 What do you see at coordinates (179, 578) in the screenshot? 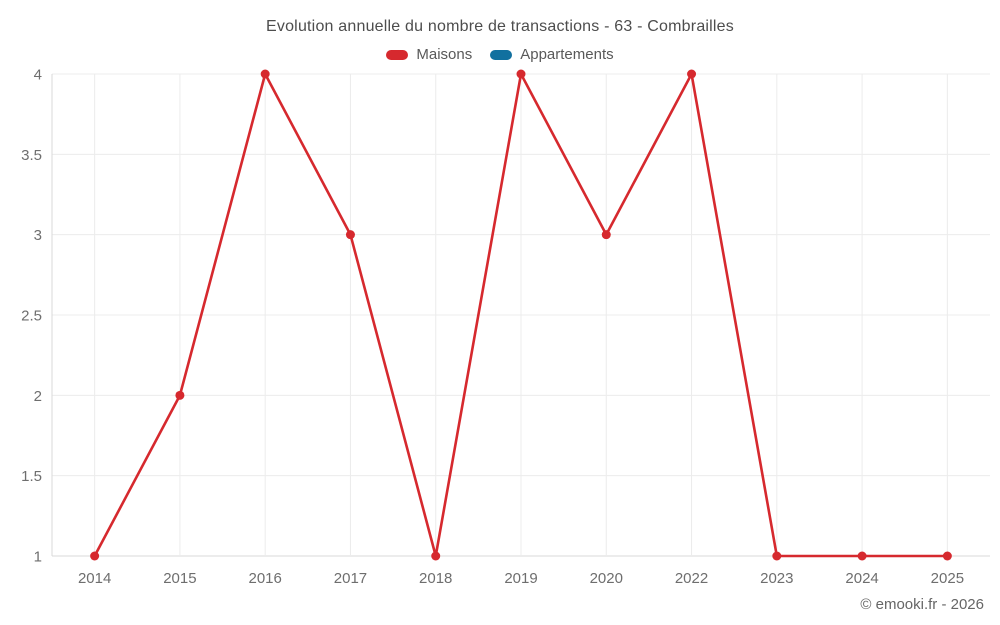
I see `x-axis-tick-label: 2015` at bounding box center [179, 578].